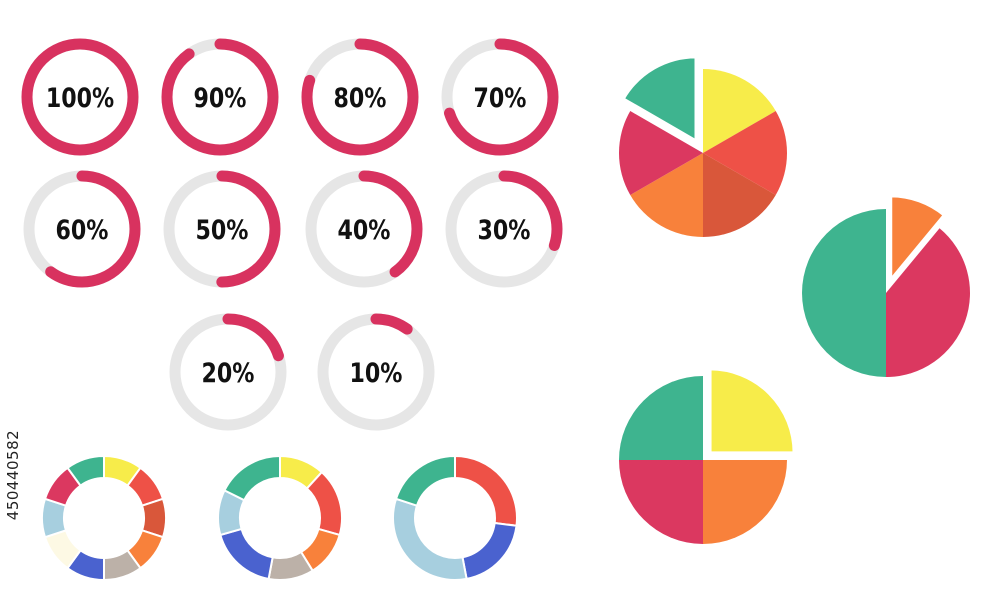  I want to click on progress-ring: 100%, so click(80, 97).